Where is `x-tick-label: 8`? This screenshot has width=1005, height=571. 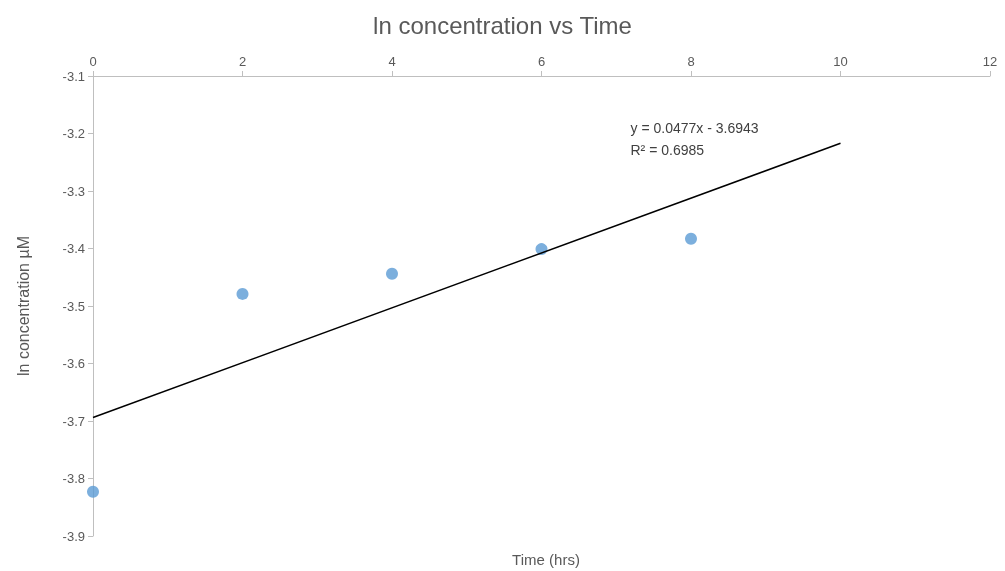 x-tick-label: 8 is located at coordinates (691, 61).